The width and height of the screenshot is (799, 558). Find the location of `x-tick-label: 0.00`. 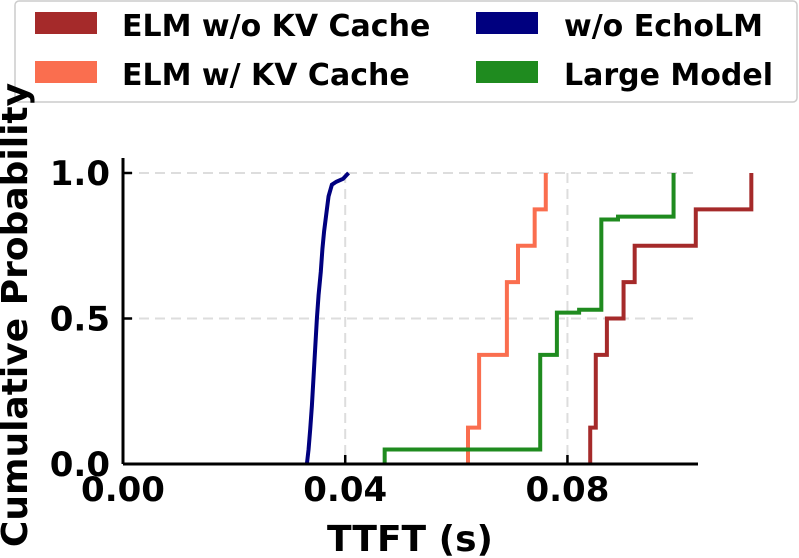

x-tick-label: 0.00 is located at coordinates (123, 490).